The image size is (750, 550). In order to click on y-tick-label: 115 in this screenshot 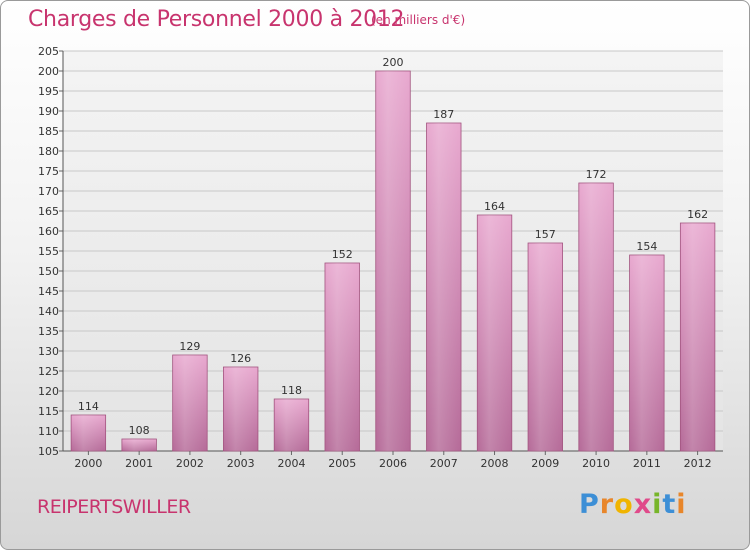, I will do `click(48, 411)`.